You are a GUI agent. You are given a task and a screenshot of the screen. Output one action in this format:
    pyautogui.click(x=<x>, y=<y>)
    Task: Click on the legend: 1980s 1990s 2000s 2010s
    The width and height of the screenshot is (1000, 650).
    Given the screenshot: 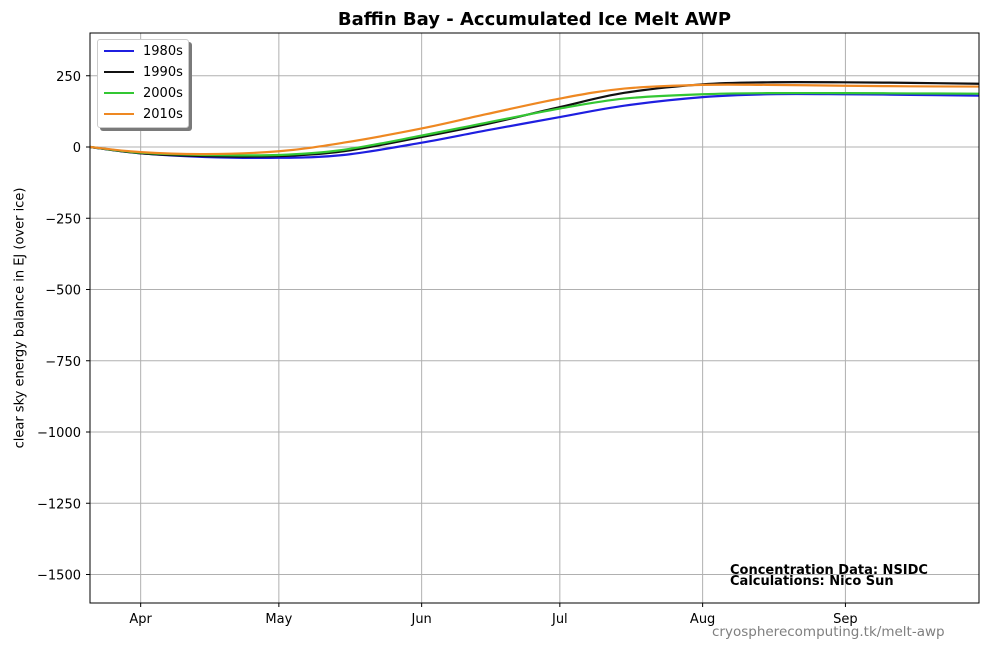 What is the action you would take?
    pyautogui.click(x=143, y=83)
    